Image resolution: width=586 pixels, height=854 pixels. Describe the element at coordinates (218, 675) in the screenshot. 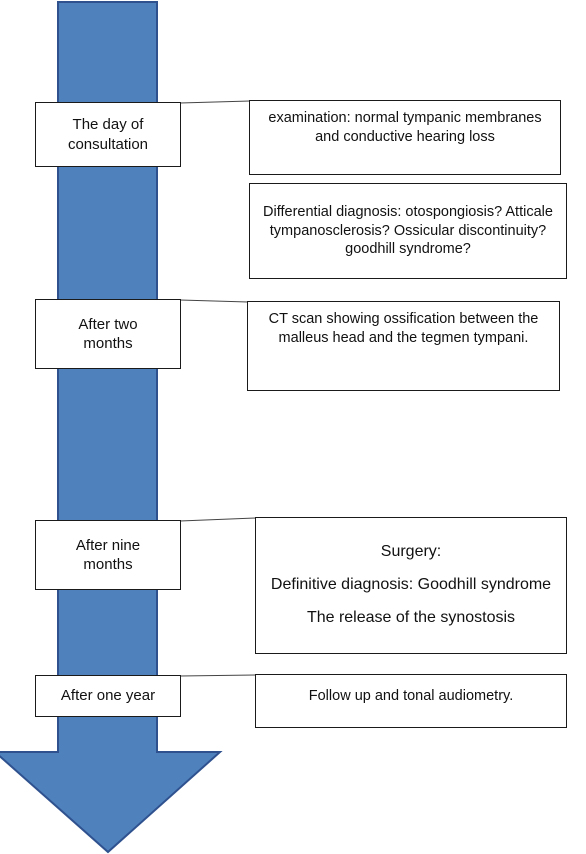

I see `connector-one-year` at that location.